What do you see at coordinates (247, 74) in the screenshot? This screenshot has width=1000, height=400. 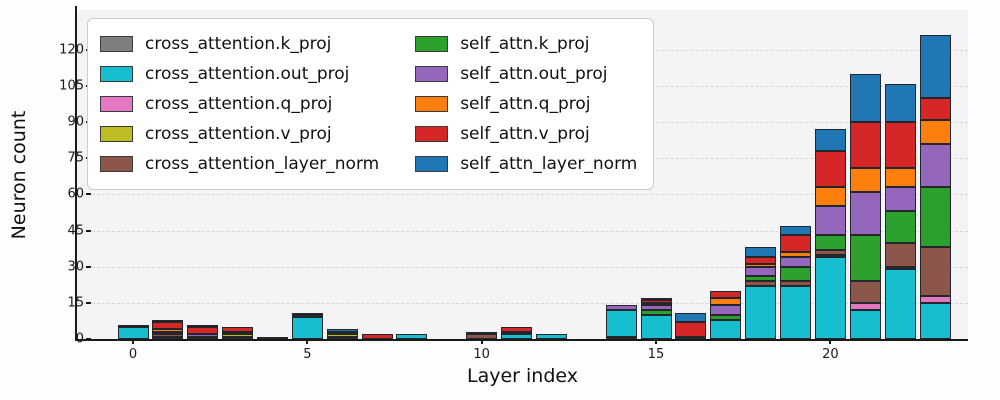 I see `legend-label: cross_attention.out_proj` at bounding box center [247, 74].